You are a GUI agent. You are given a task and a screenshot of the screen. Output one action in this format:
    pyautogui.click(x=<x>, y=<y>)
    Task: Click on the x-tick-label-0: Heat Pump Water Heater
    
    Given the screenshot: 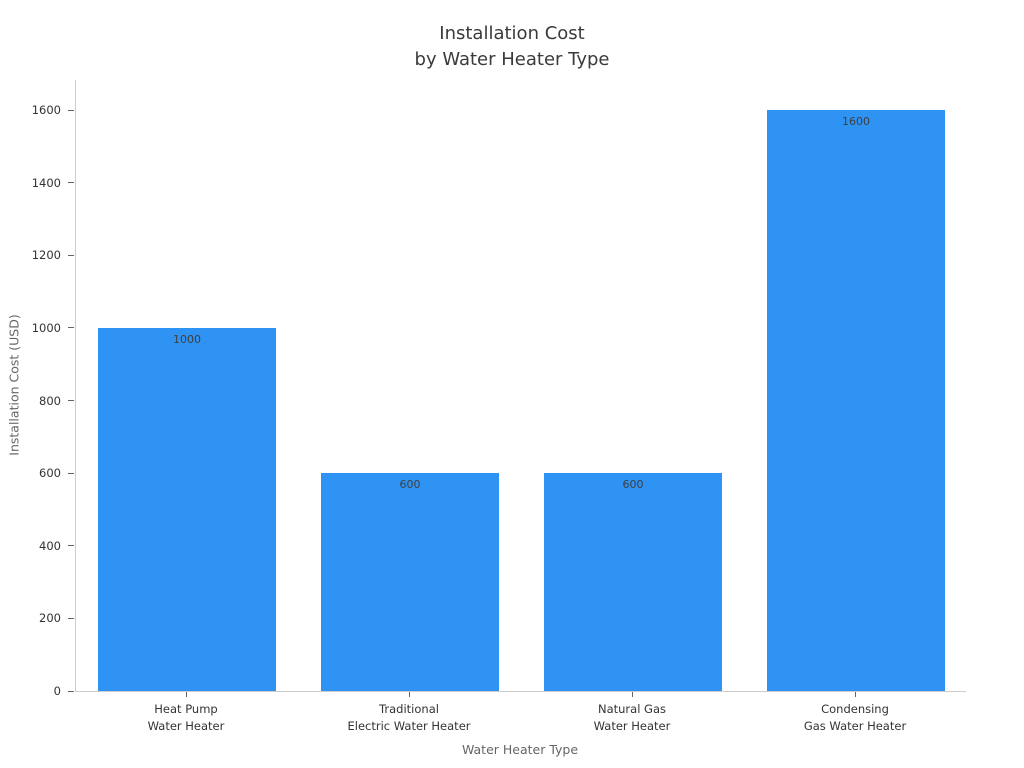 What is the action you would take?
    pyautogui.click(x=186, y=718)
    